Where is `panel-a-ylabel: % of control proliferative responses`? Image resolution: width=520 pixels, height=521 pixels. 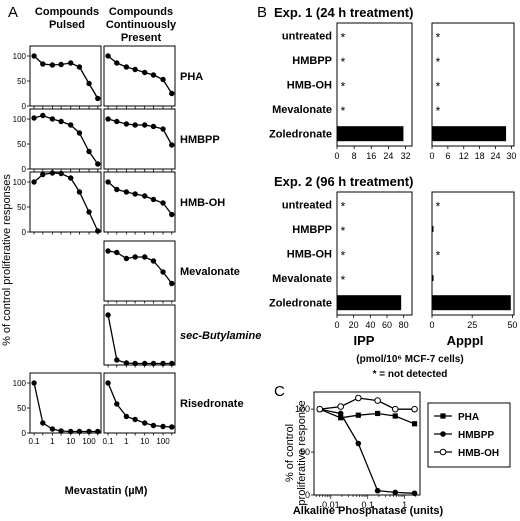 panel-a-ylabel: % of control proliferative responses is located at coordinates (7, 260).